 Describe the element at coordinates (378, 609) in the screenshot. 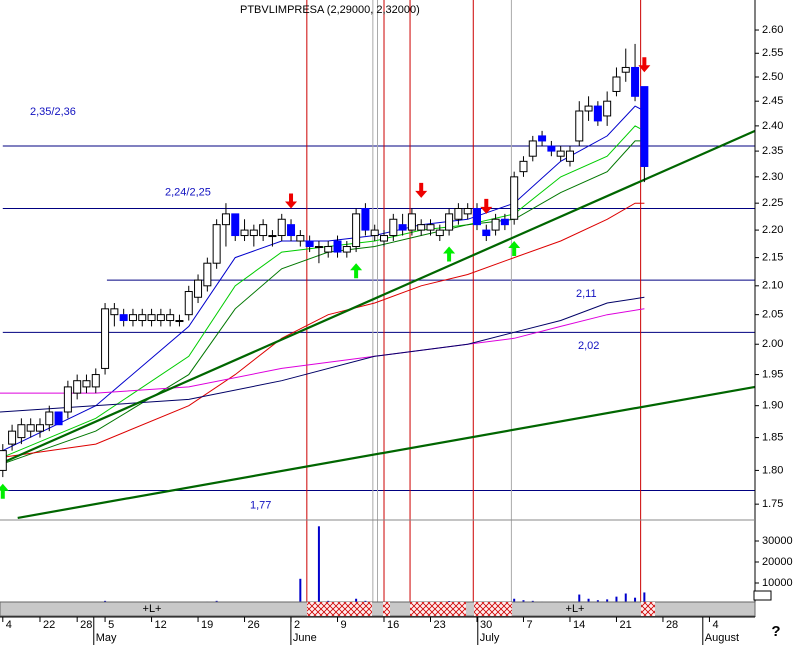

I see `signal-band` at that location.